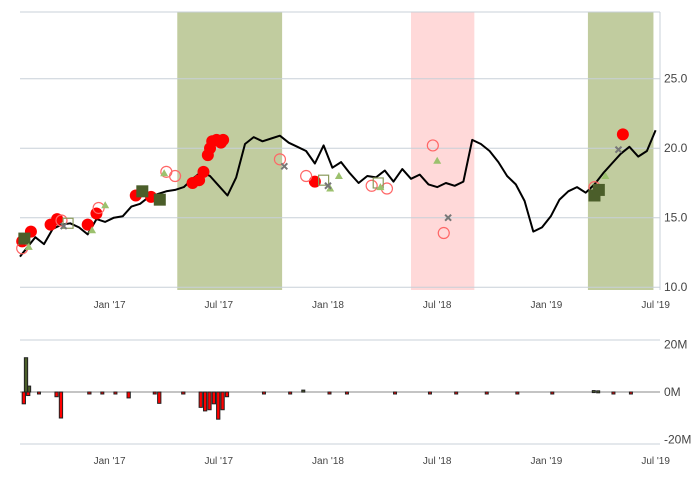 This screenshot has width=695, height=486. I want to click on y-tick-label: 0M, so click(672, 392).